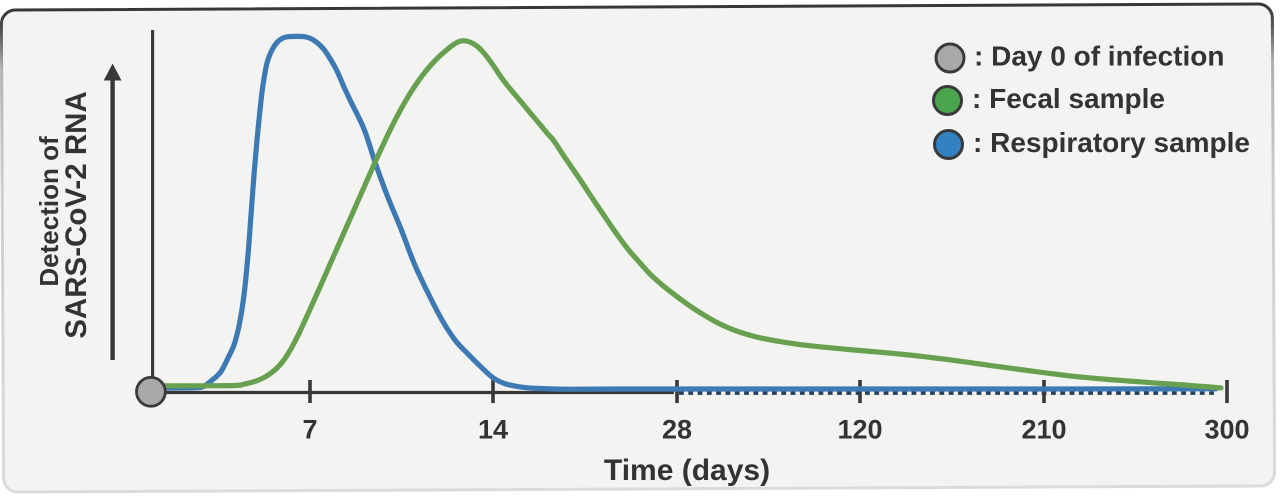 The image size is (1280, 503). I want to click on svg-text:: Day 0 of infection: : Day 0 of infection, so click(1099, 56).